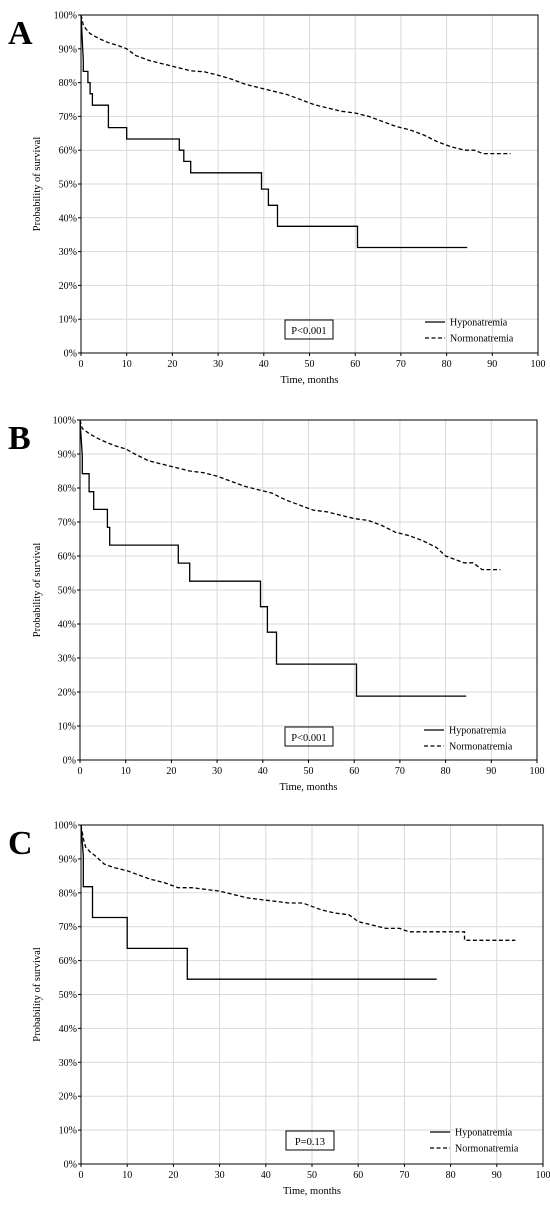 The width and height of the screenshot is (550, 1214). I want to click on chart-c-y-tick-label: 20%, so click(68, 1097).